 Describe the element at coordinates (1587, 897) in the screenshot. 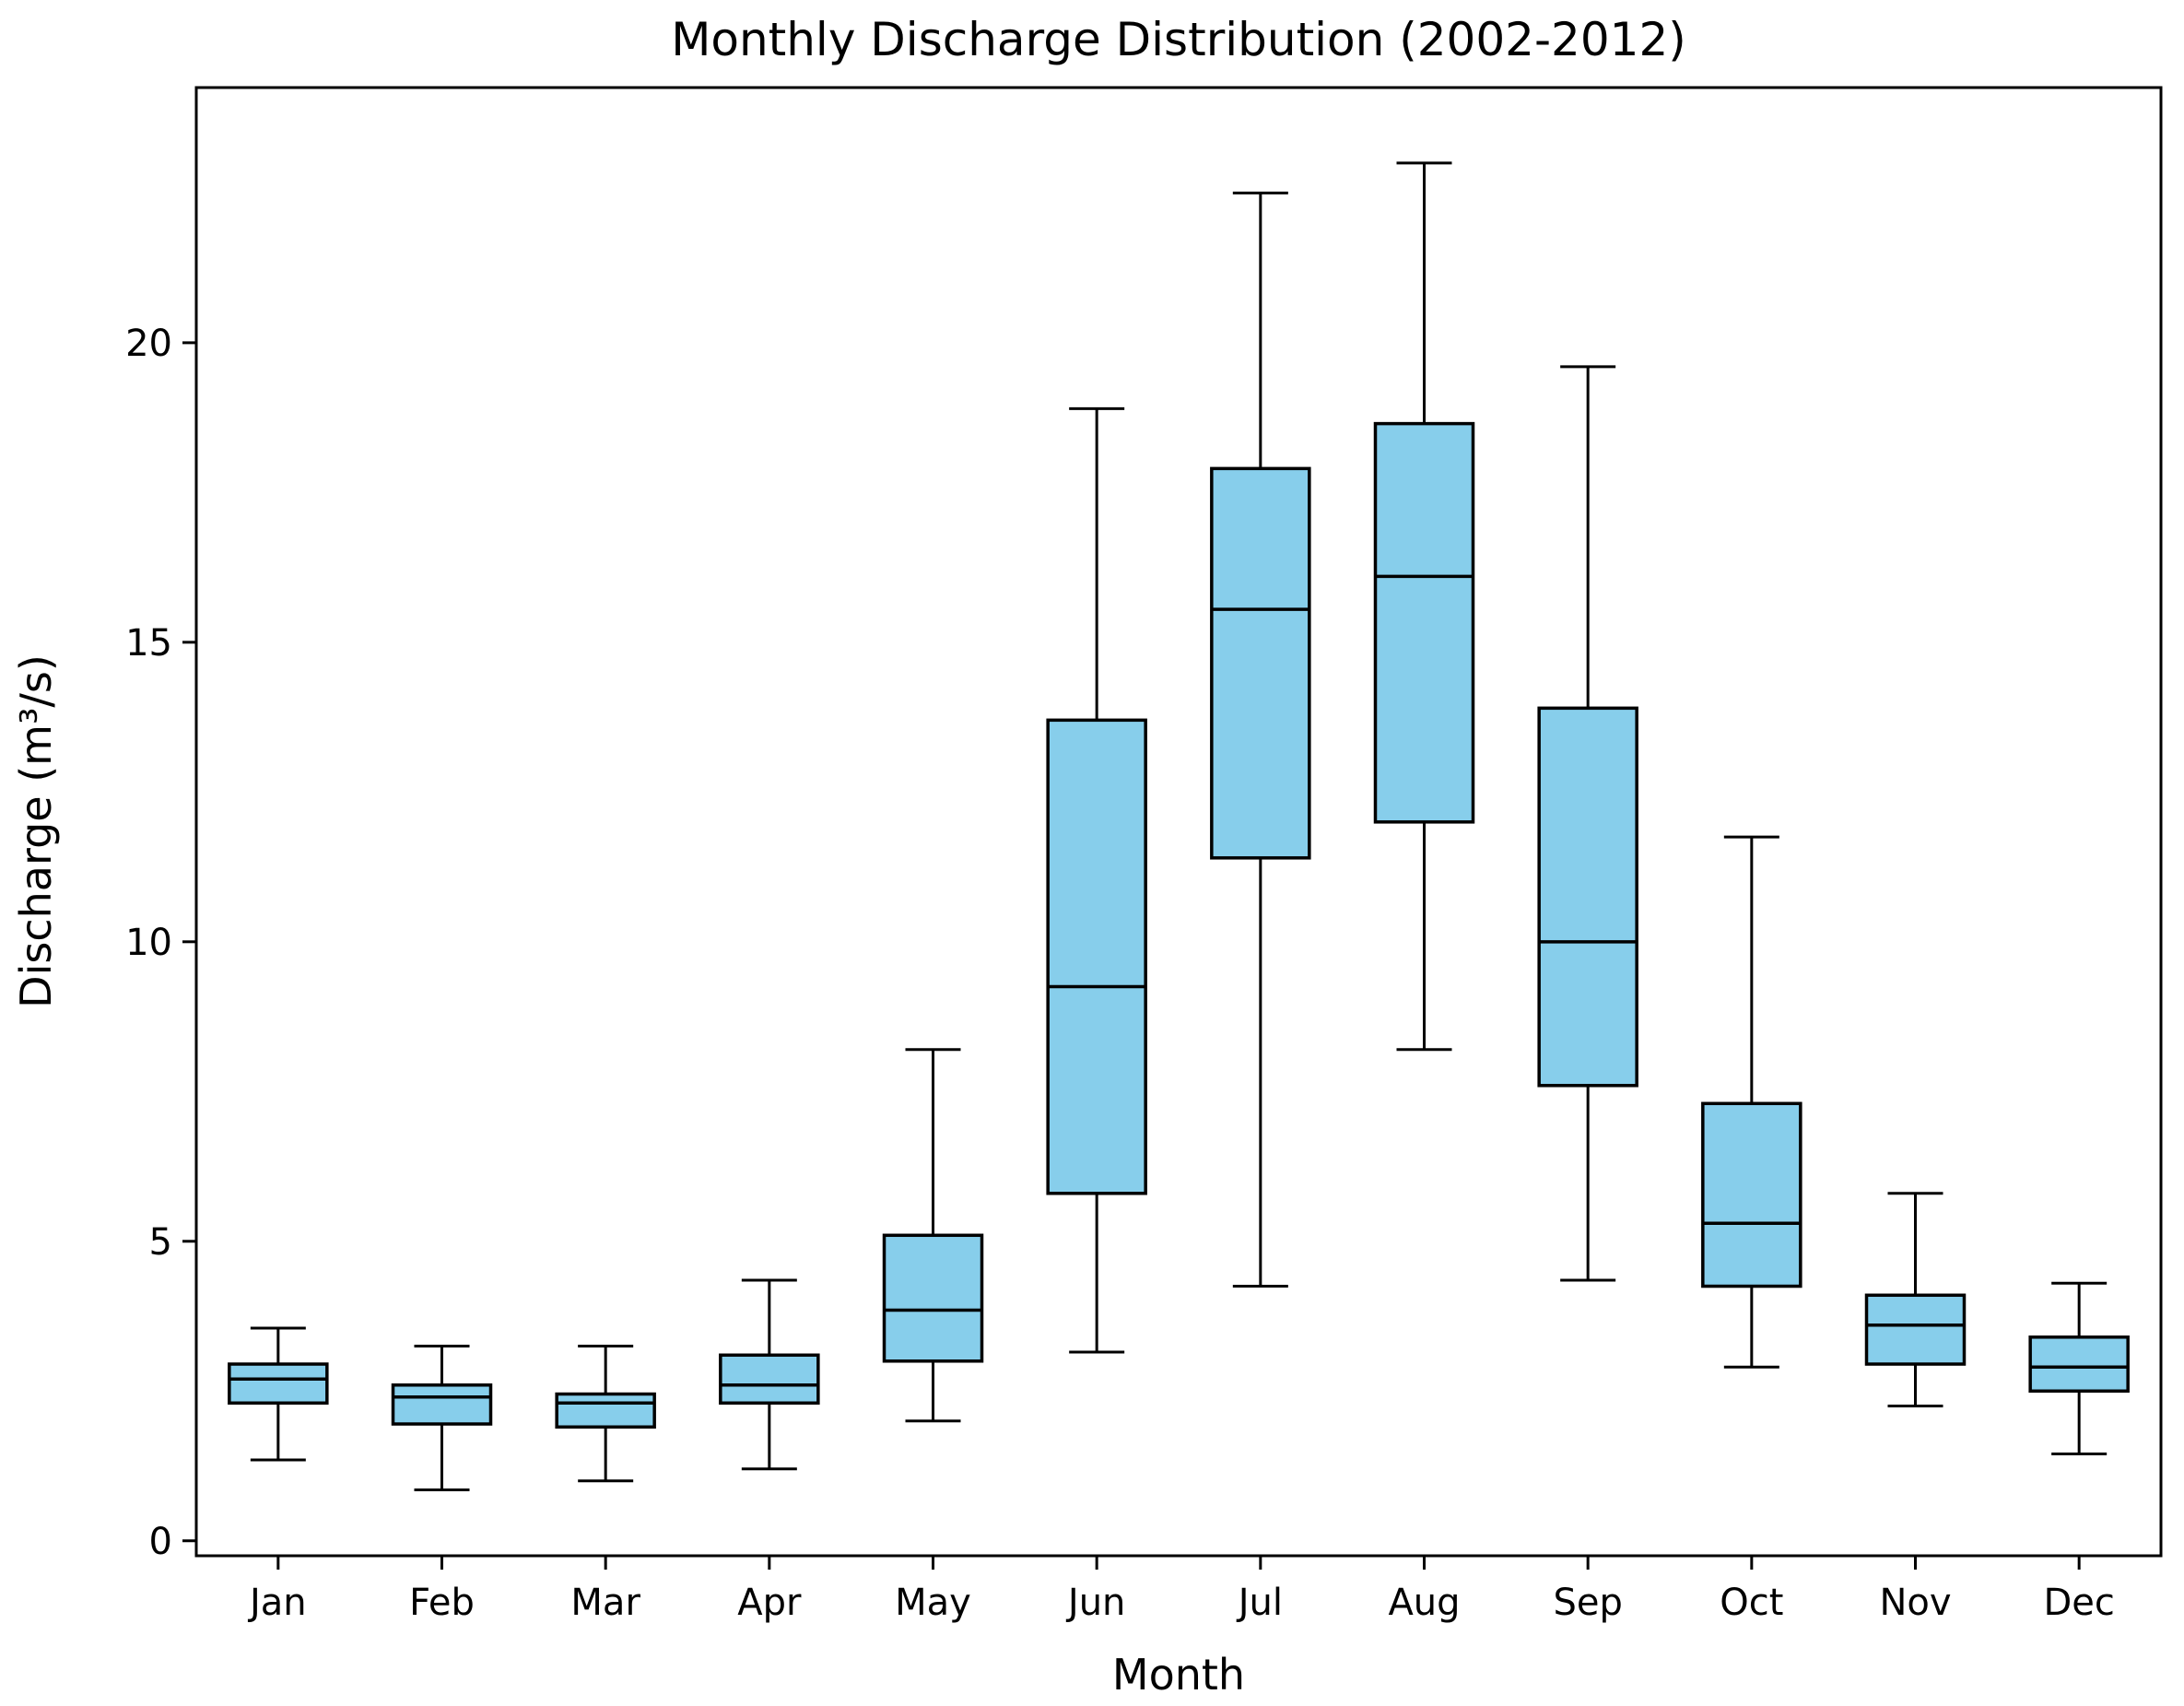

I see `box-sep` at that location.